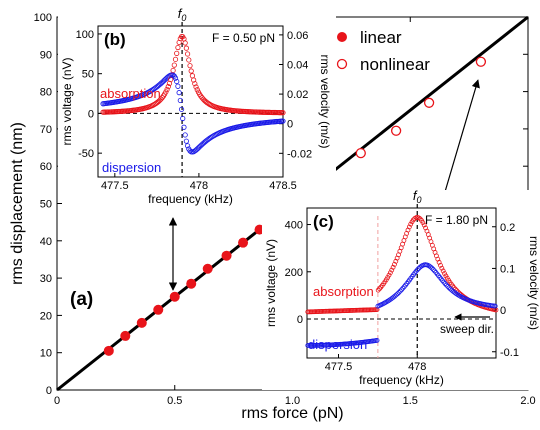  What do you see at coordinates (297, 65) in the screenshot?
I see `inset_b-y-tick-label-right: 0.04` at bounding box center [297, 65].